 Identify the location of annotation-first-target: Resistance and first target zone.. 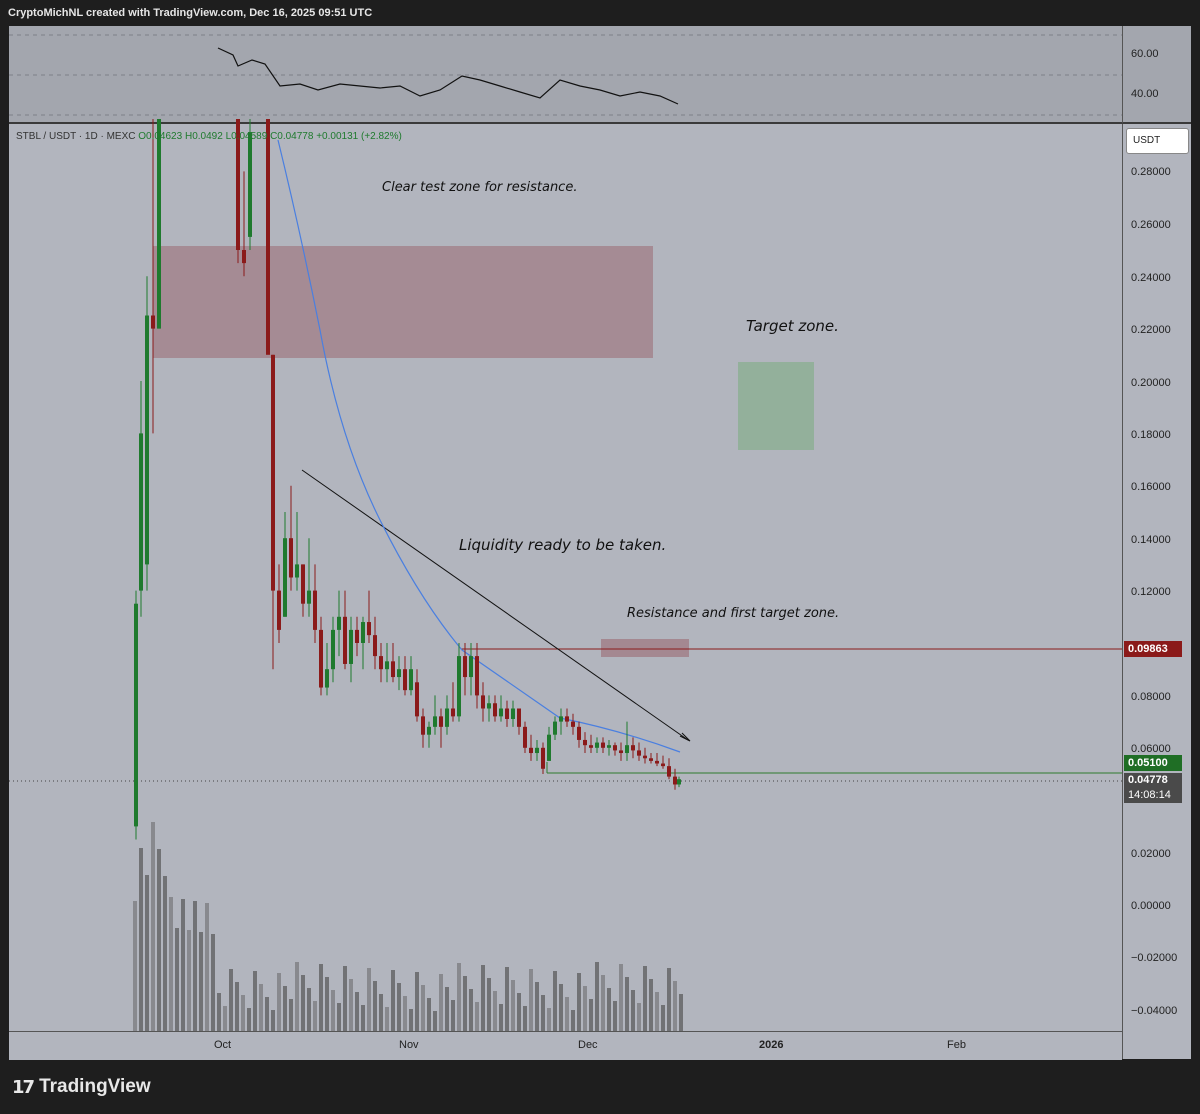
(733, 613).